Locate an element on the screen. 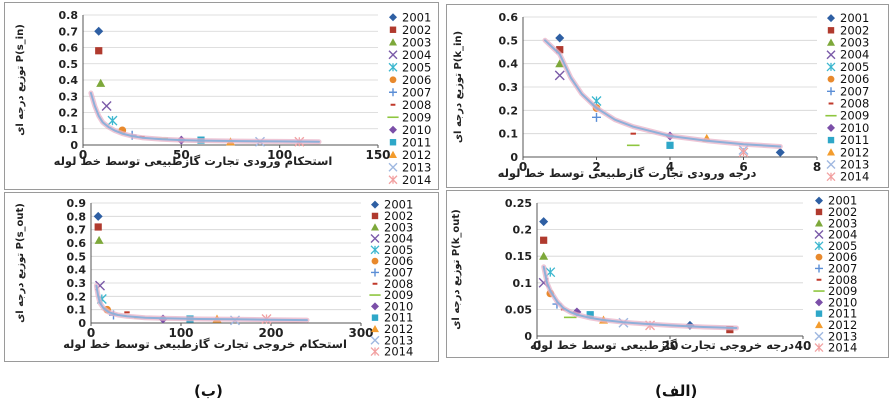 This screenshot has width=891, height=416. y-tick-label: 0.15 is located at coordinates (518, 256).